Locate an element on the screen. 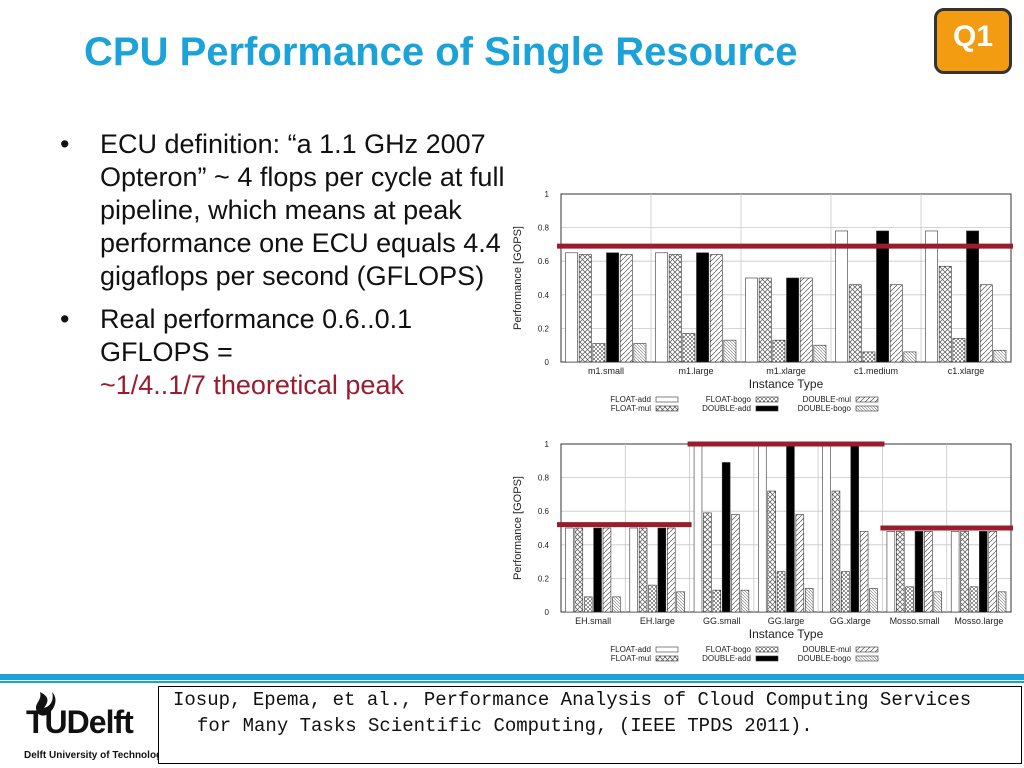 This screenshot has width=1024, height=768. bar-double-add-gg-xlarge is located at coordinates (854, 528).